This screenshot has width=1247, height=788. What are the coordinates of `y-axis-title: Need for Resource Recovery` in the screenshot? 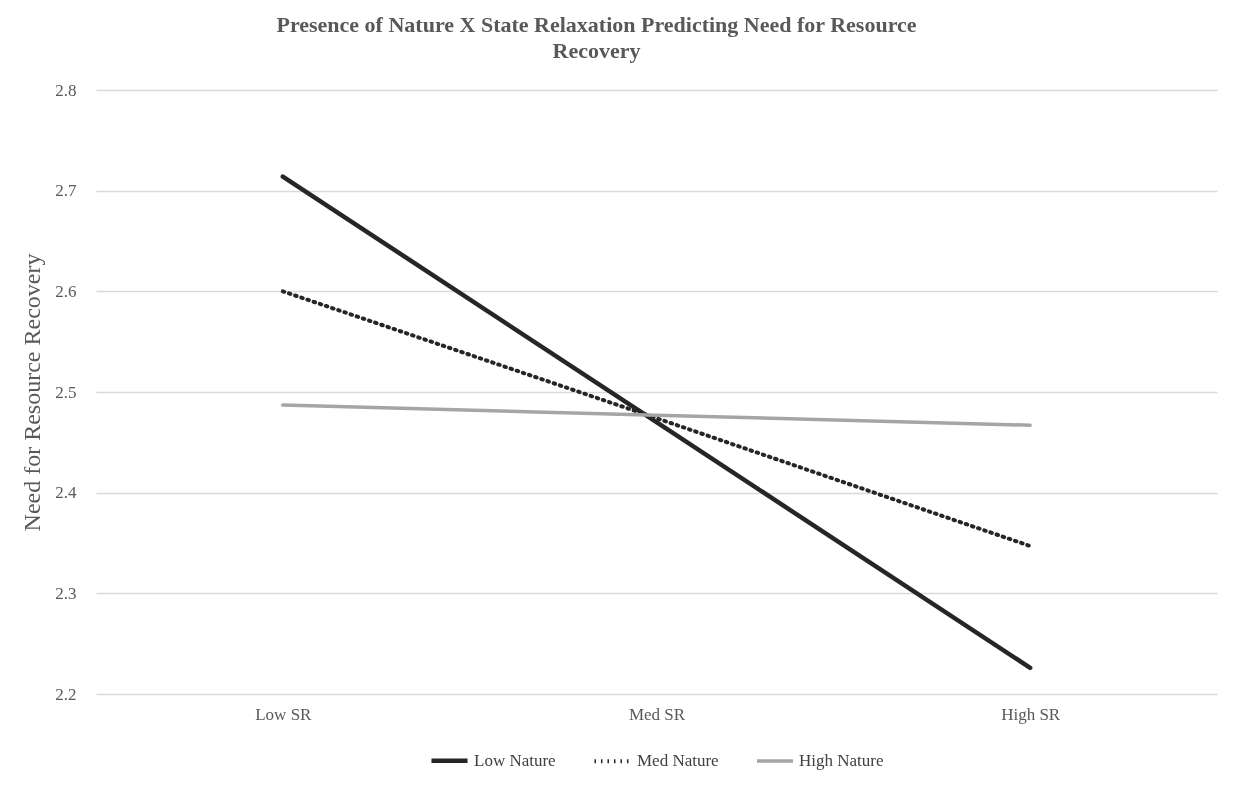 It's located at (32, 392).